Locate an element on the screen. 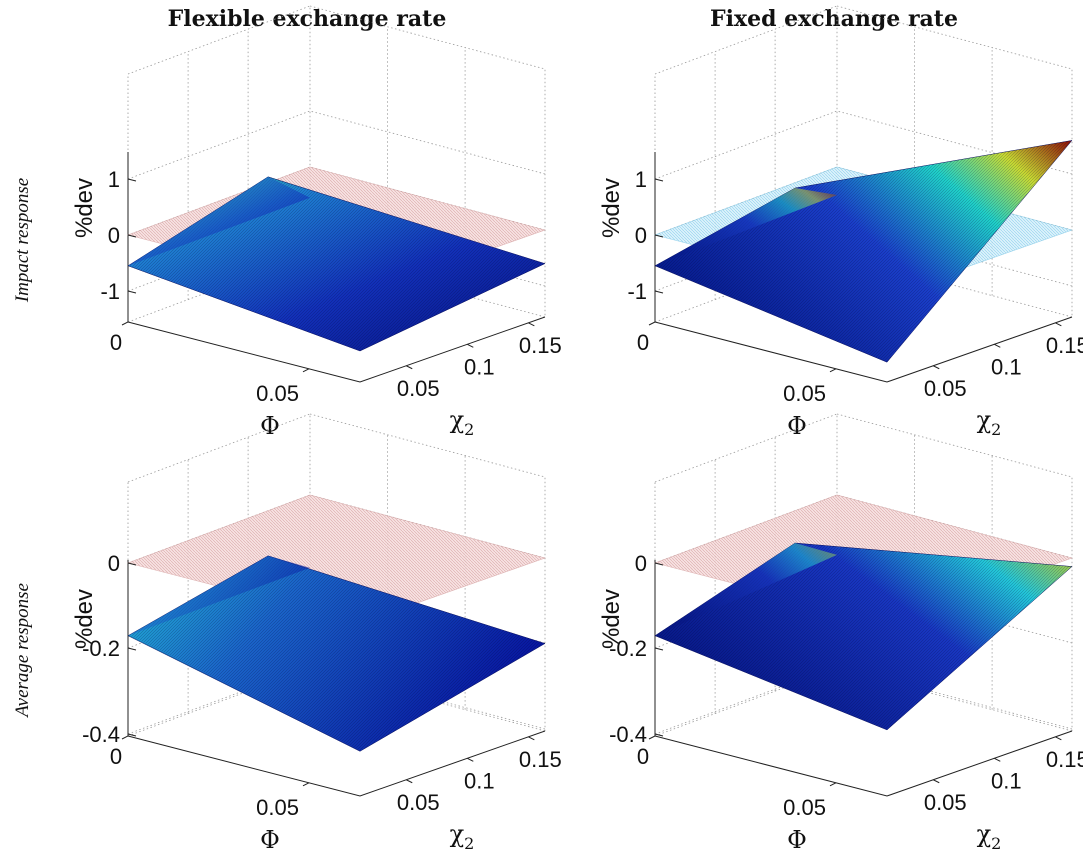  row-title-impact: Impact response is located at coordinates (22, 240).